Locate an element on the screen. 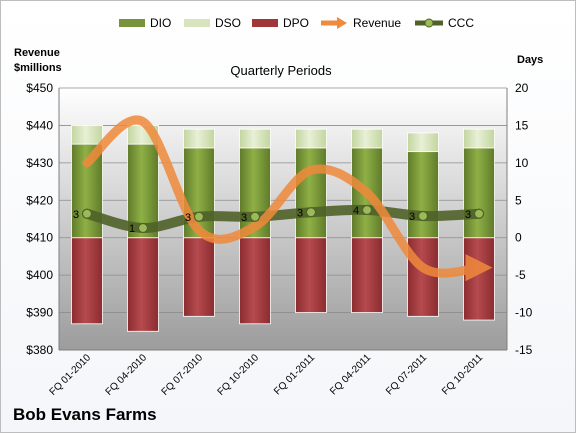 The width and height of the screenshot is (576, 433). x-tick-label: FQ 04-2011 is located at coordinates (350, 374).